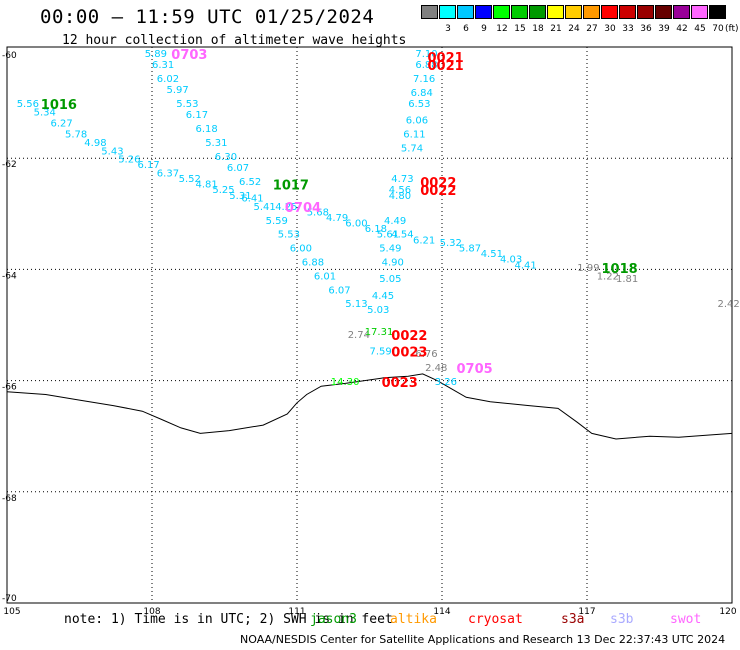 The height and width of the screenshot is (650, 740). I want to click on legend-label: 42, so click(682, 29).